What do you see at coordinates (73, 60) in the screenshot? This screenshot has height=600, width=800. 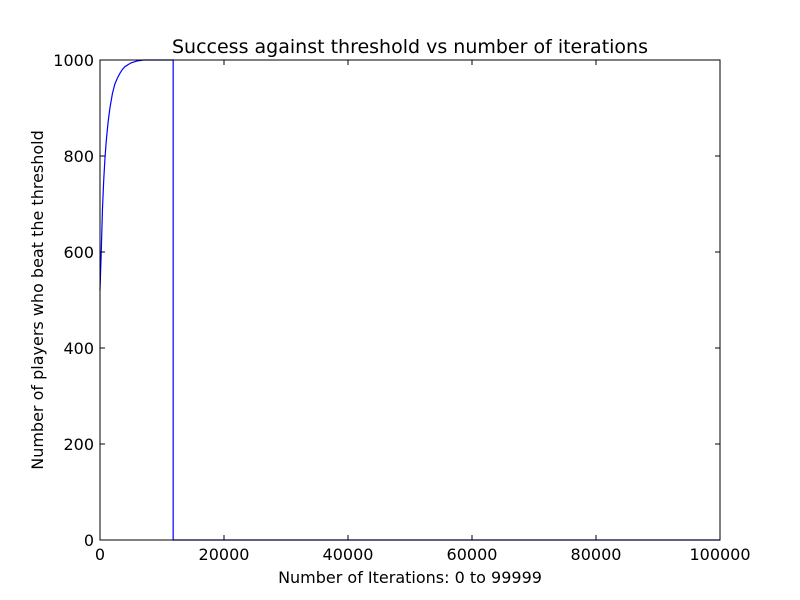 I see `y-tick-label-5: 1000` at bounding box center [73, 60].